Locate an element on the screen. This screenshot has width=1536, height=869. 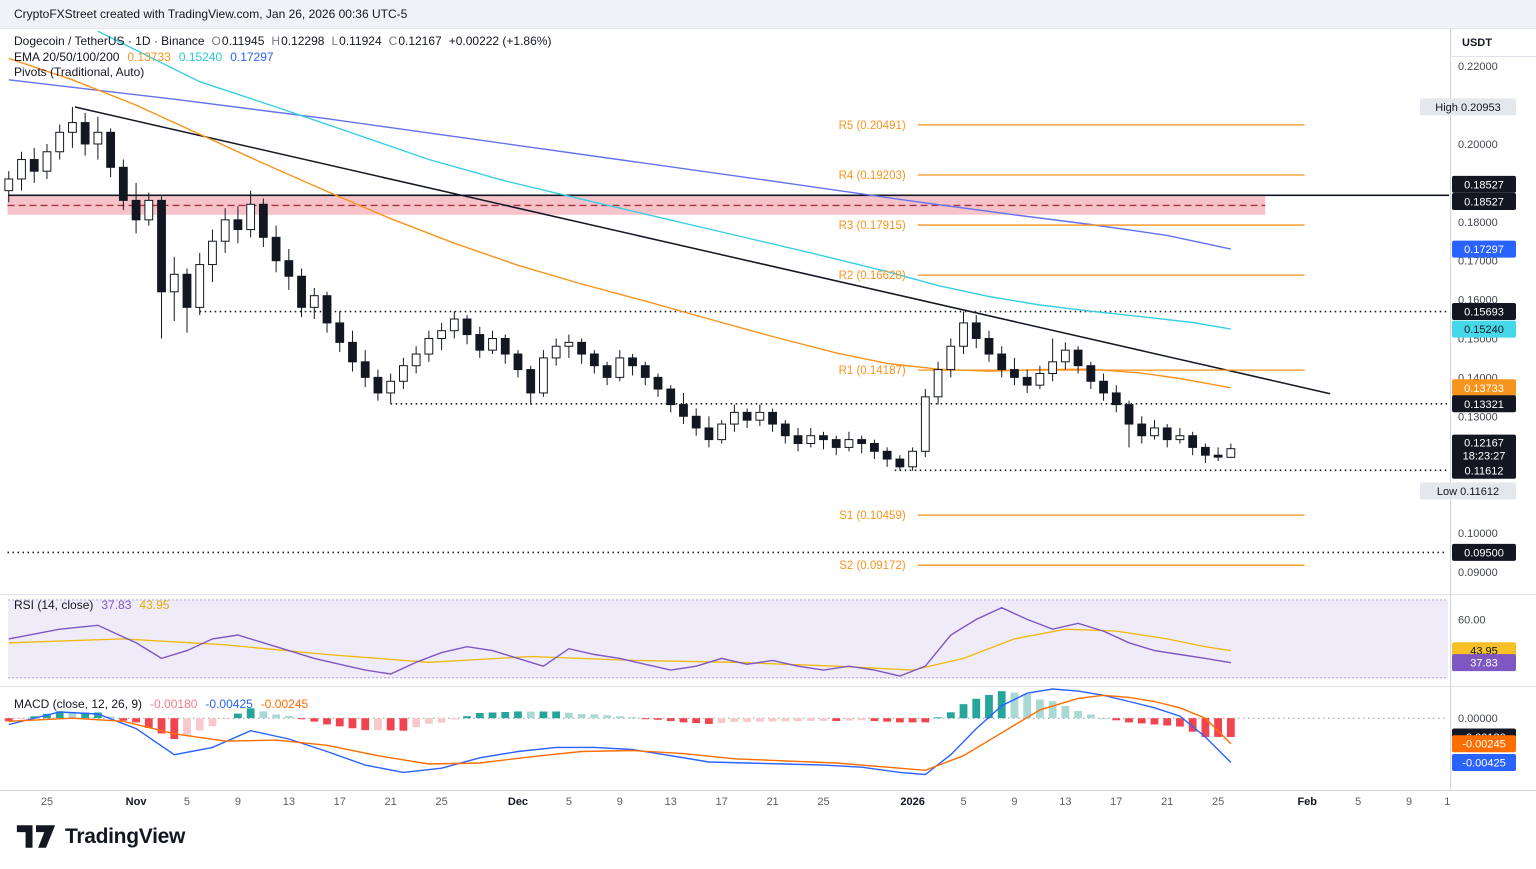
axis-badge-text: -0.00425 is located at coordinates (1483, 763).